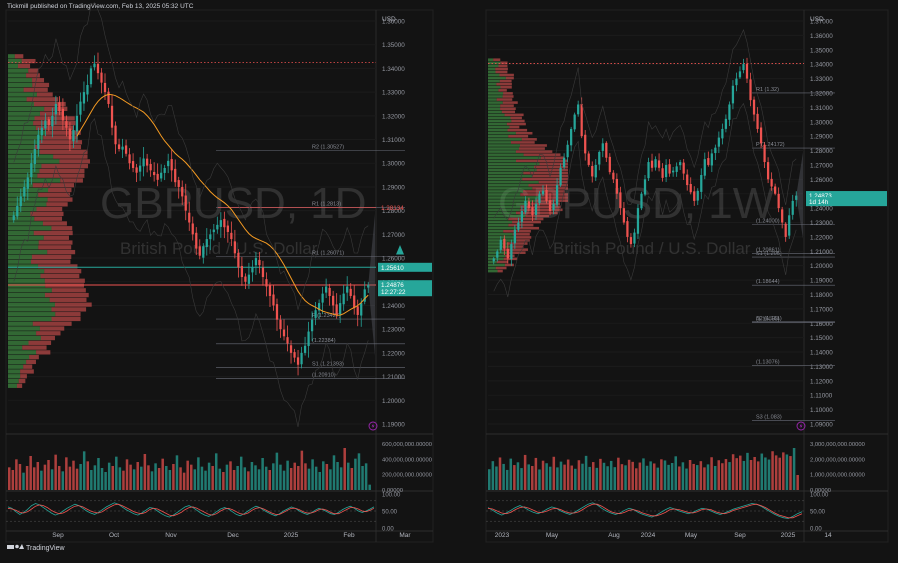 This screenshot has height=563, width=898. I want to click on y-tick-label: 1.37000, so click(821, 22).